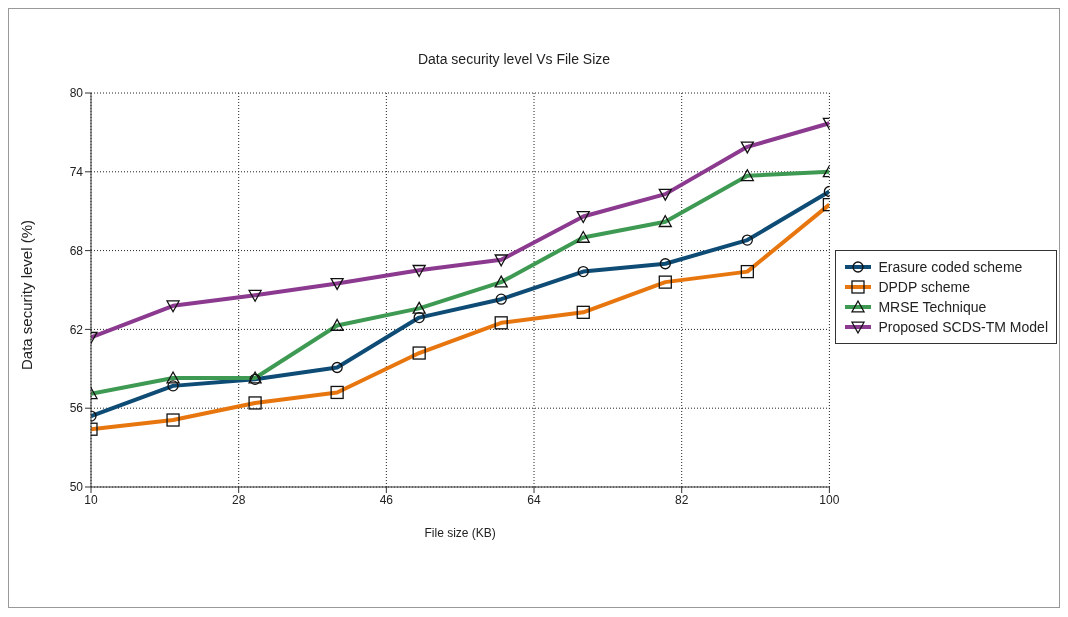 The image size is (1068, 617). Describe the element at coordinates (829, 499) in the screenshot. I see `x-tick-label: 100` at that location.